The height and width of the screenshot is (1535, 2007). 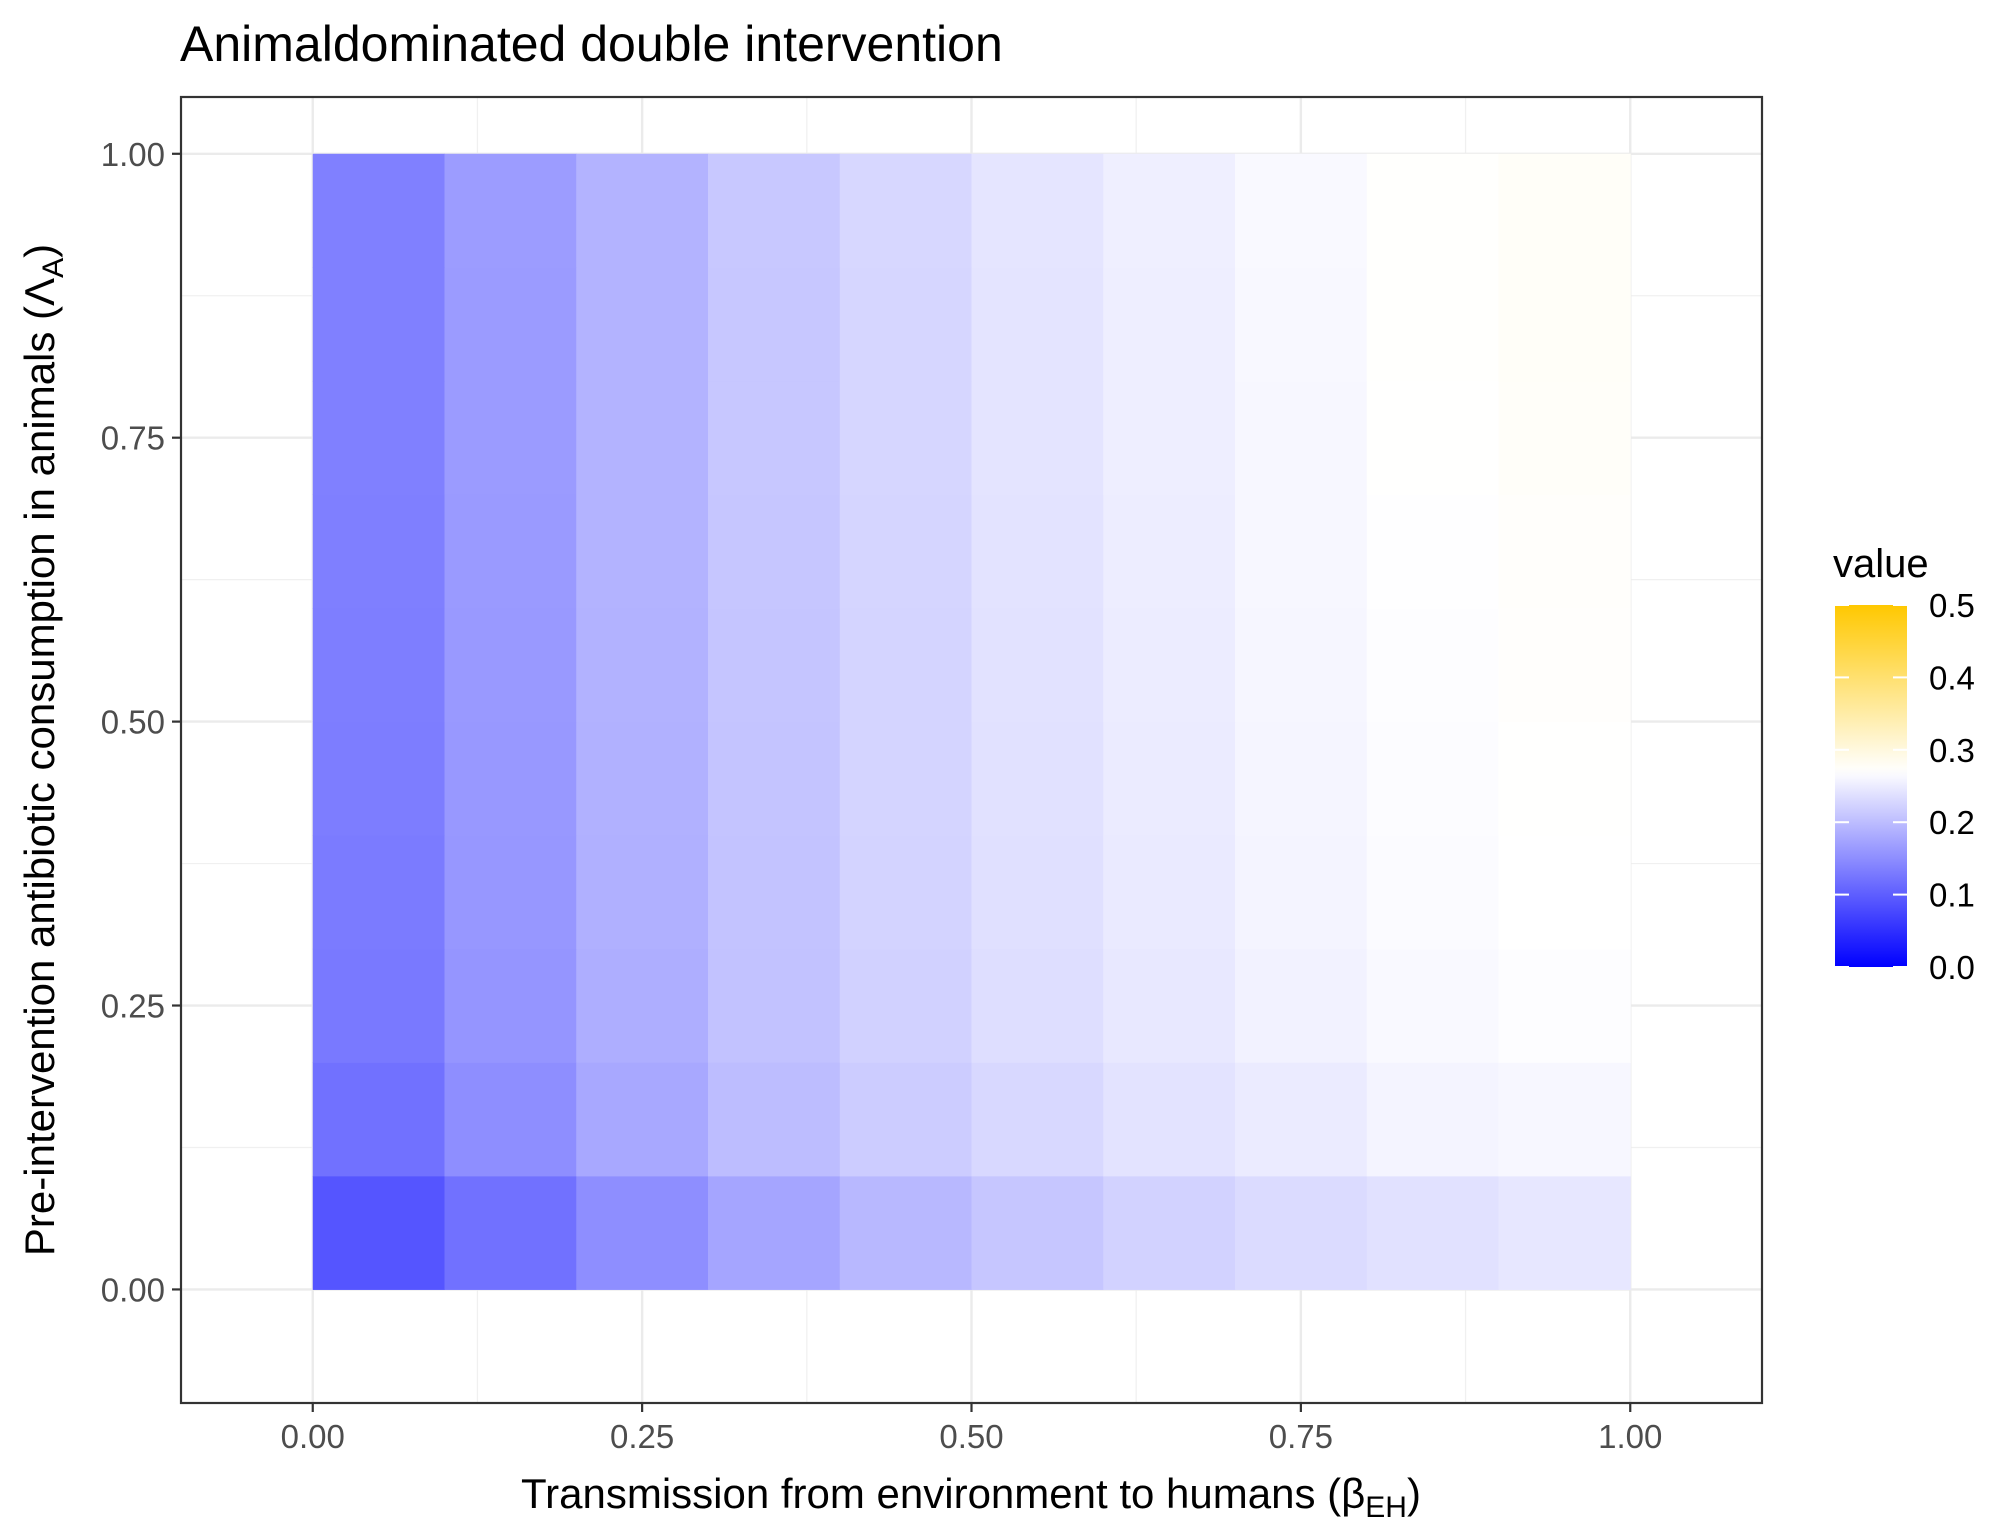 I want to click on legend-title: value, so click(x=1881, y=564).